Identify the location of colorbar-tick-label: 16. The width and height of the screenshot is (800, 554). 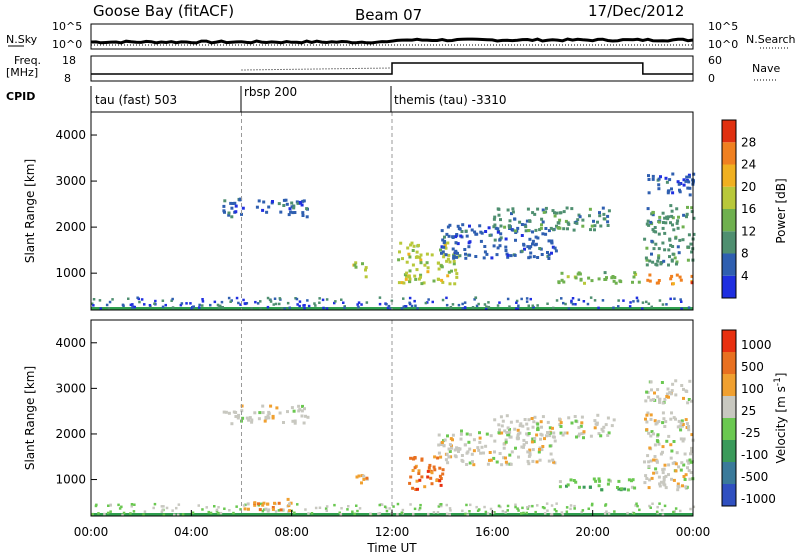
(748, 209).